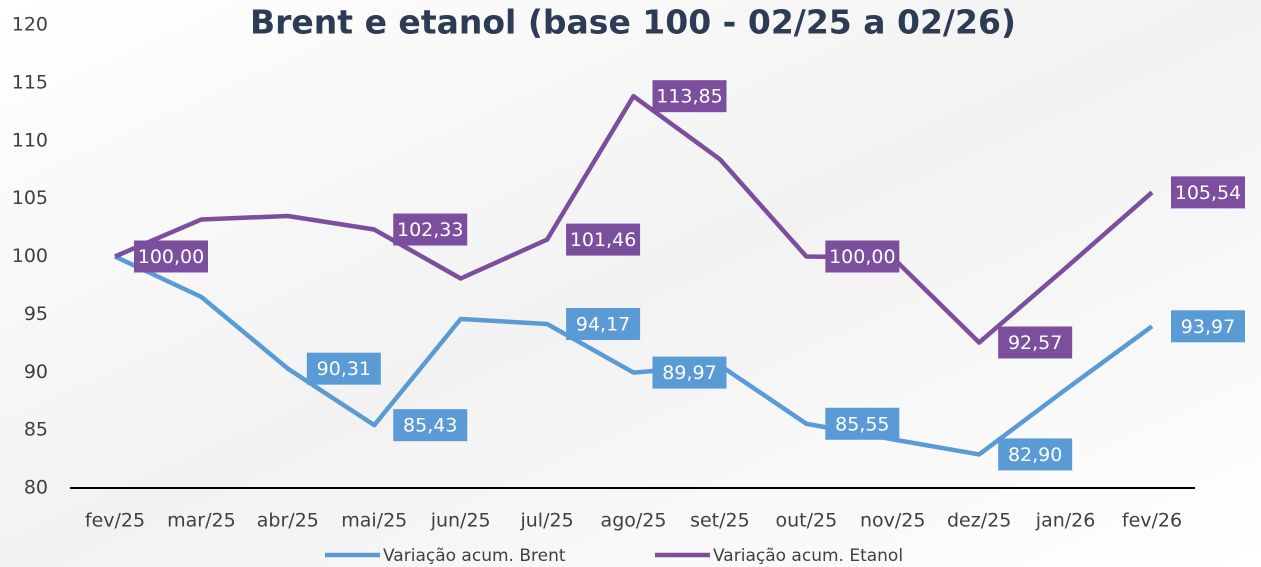 The height and width of the screenshot is (567, 1261). I want to click on data-label: 102,33, so click(430, 230).